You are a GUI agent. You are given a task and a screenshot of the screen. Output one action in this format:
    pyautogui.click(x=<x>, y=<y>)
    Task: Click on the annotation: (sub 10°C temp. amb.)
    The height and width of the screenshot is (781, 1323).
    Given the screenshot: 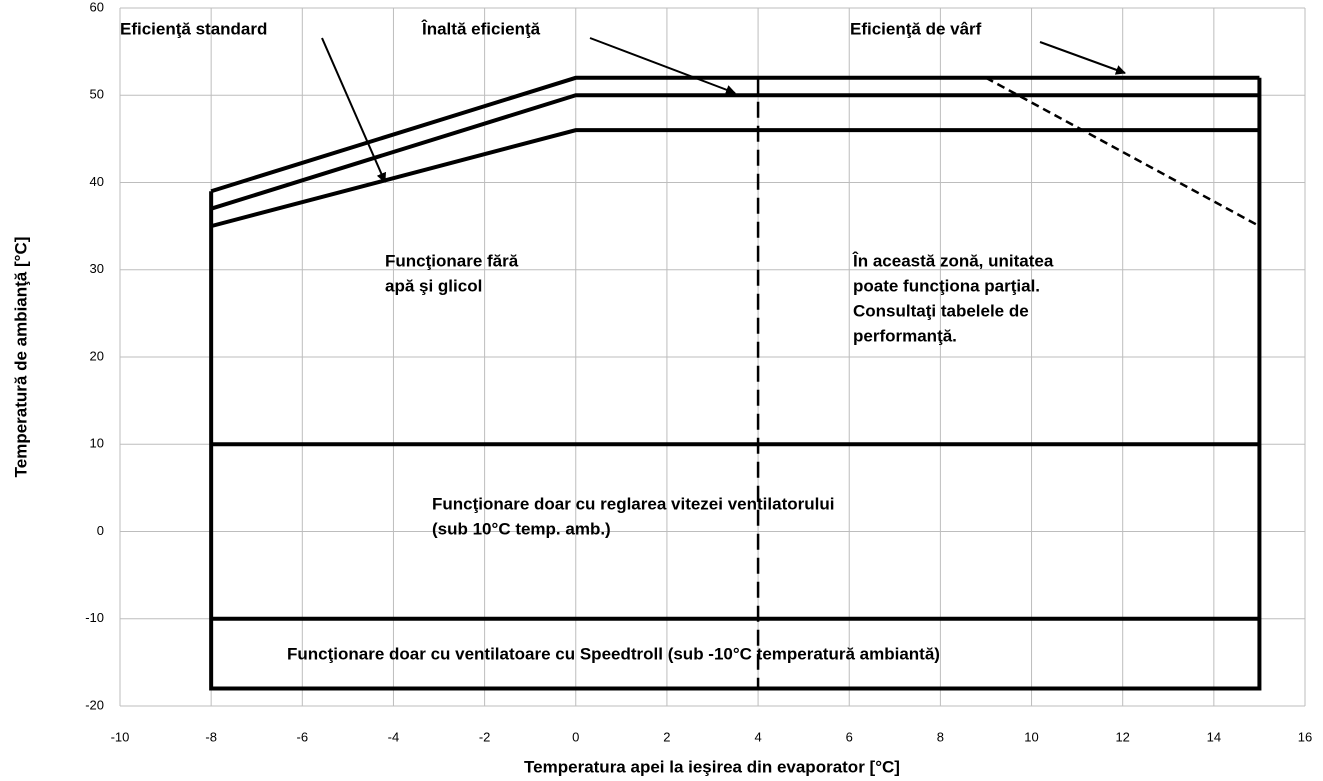 What is the action you would take?
    pyautogui.click(x=521, y=528)
    